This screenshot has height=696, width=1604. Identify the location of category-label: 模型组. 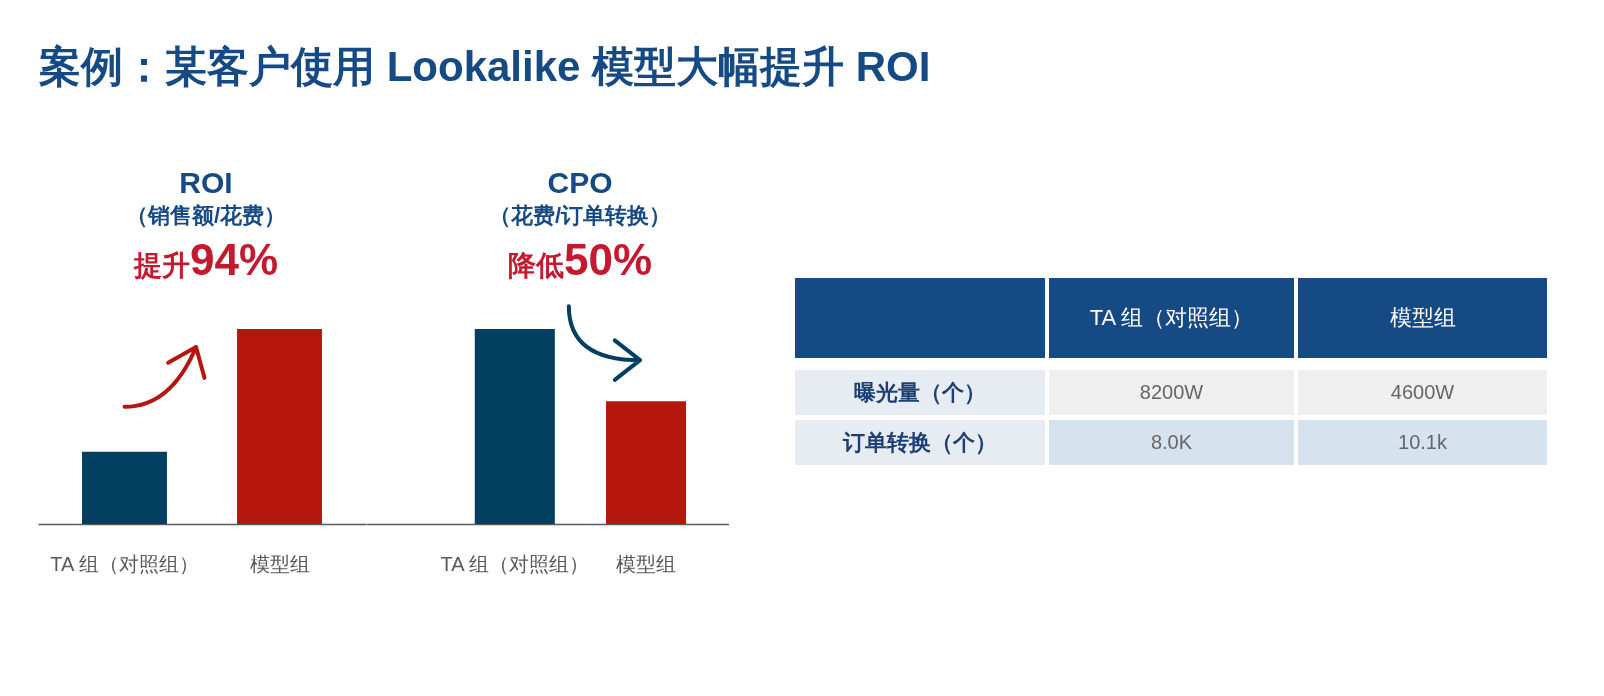
(1422, 318).